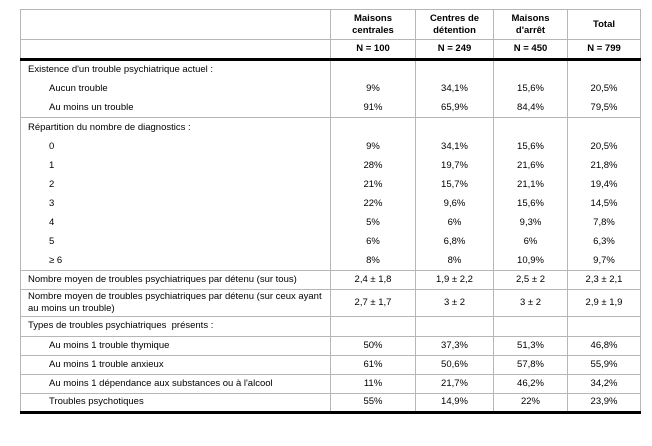 The image size is (652, 446). What do you see at coordinates (373, 166) in the screenshot?
I see `cell-value: 28%` at bounding box center [373, 166].